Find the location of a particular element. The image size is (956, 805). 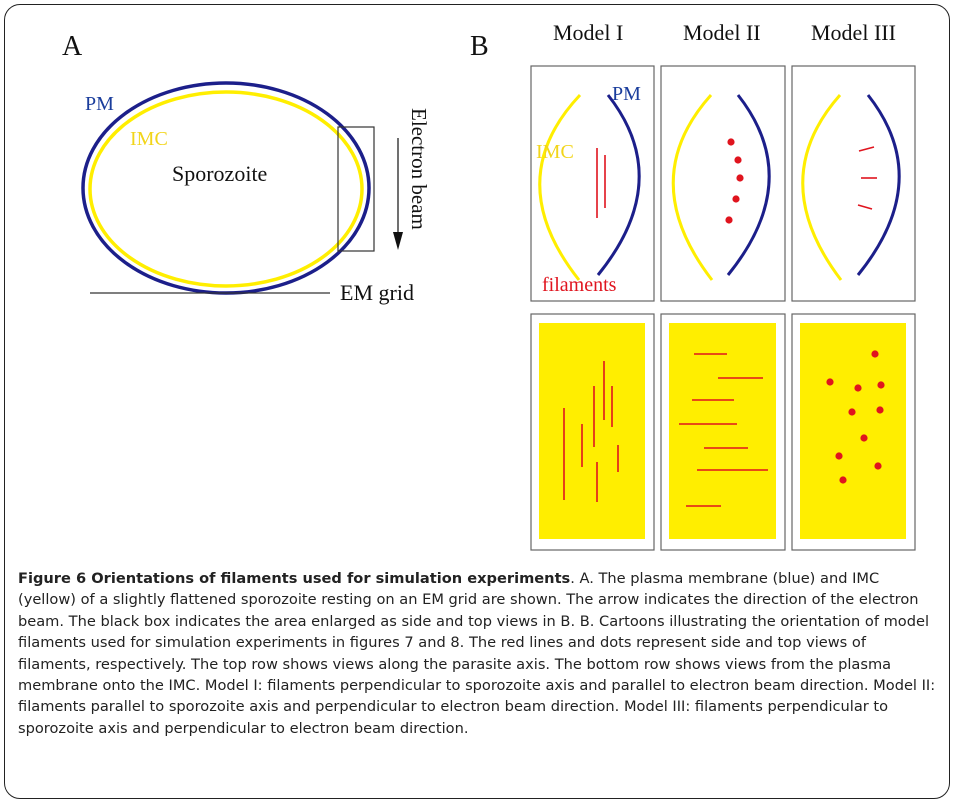

model-2-pm-curve is located at coordinates (748, 185).